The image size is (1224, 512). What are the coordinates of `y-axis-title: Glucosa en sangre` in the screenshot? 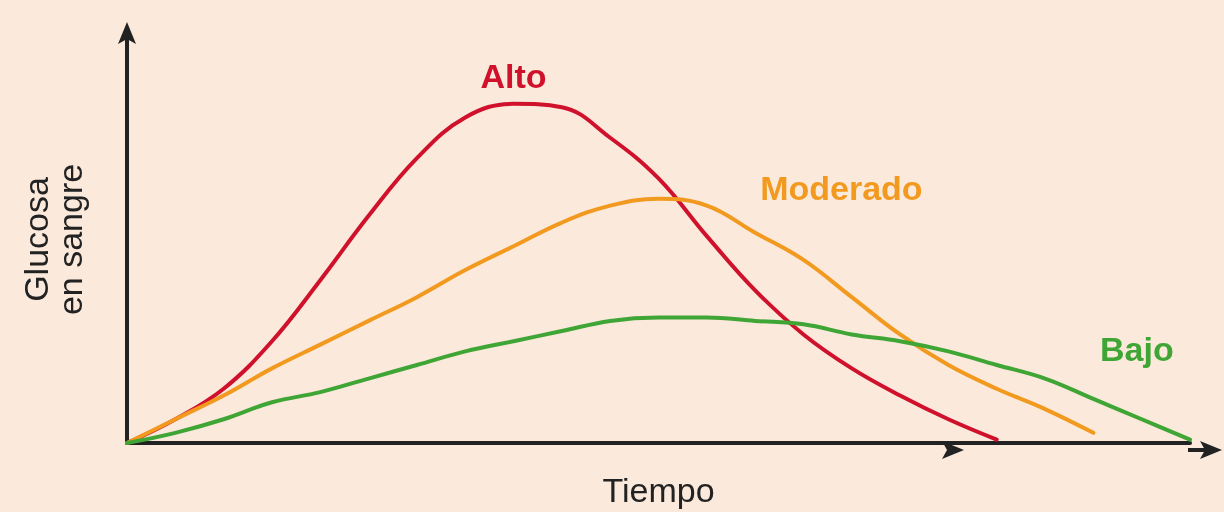 It's located at (53, 239).